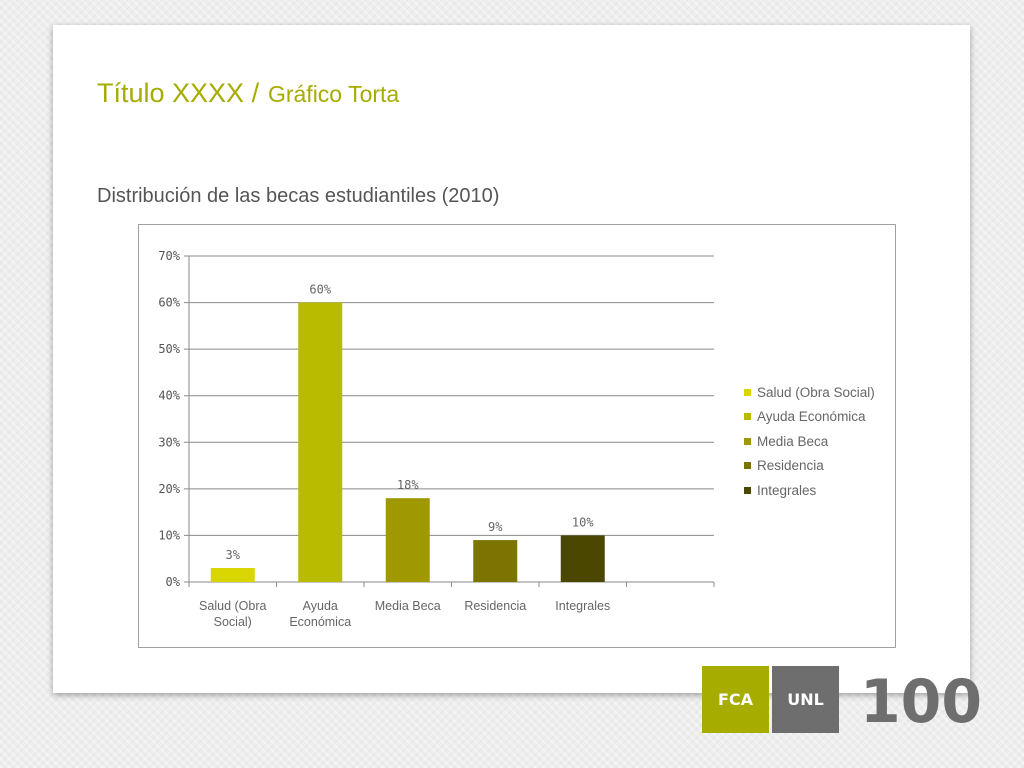 The image size is (1024, 768). Describe the element at coordinates (169, 442) in the screenshot. I see `y-tick-label: 30%` at that location.